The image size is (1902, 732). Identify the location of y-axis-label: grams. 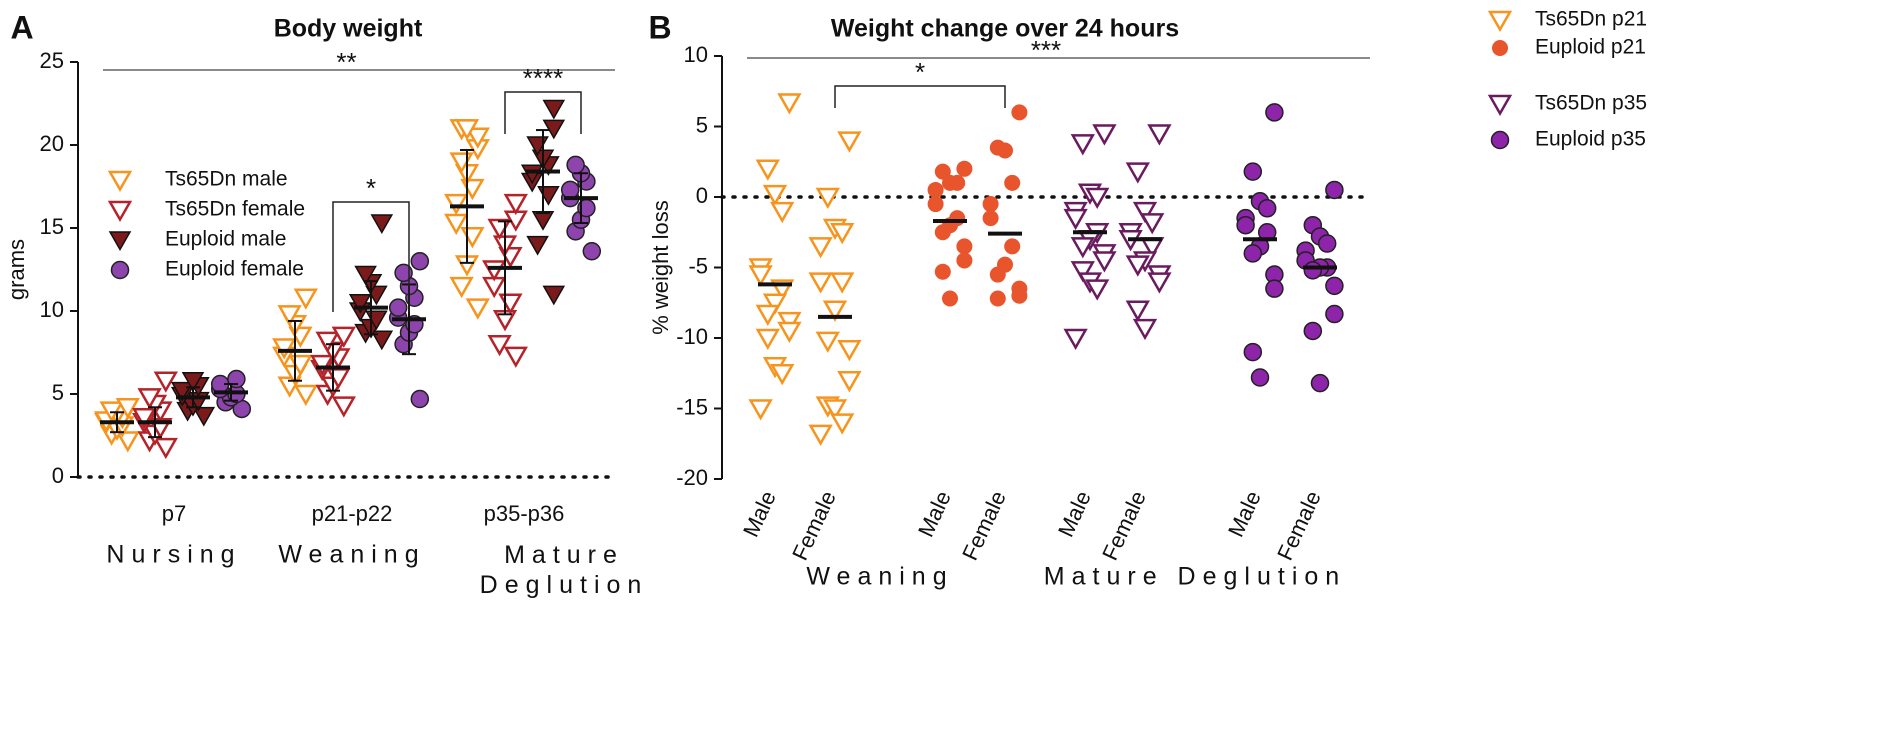
(16, 269).